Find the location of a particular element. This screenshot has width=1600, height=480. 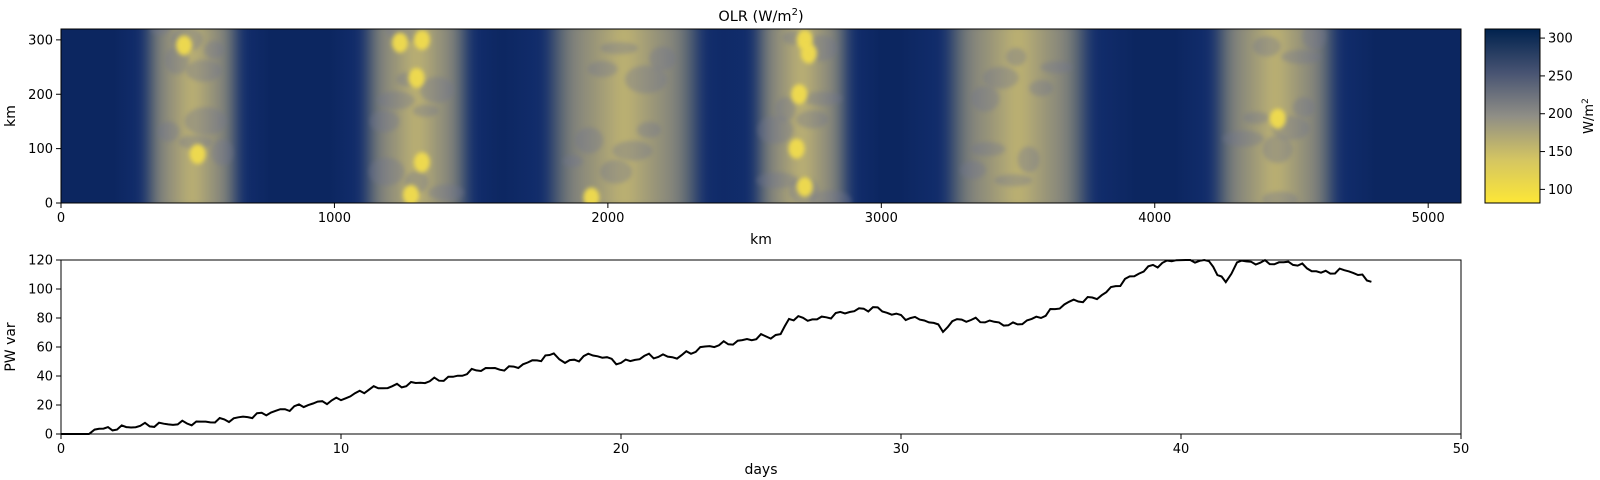

x-tick-label: 20 is located at coordinates (621, 449).